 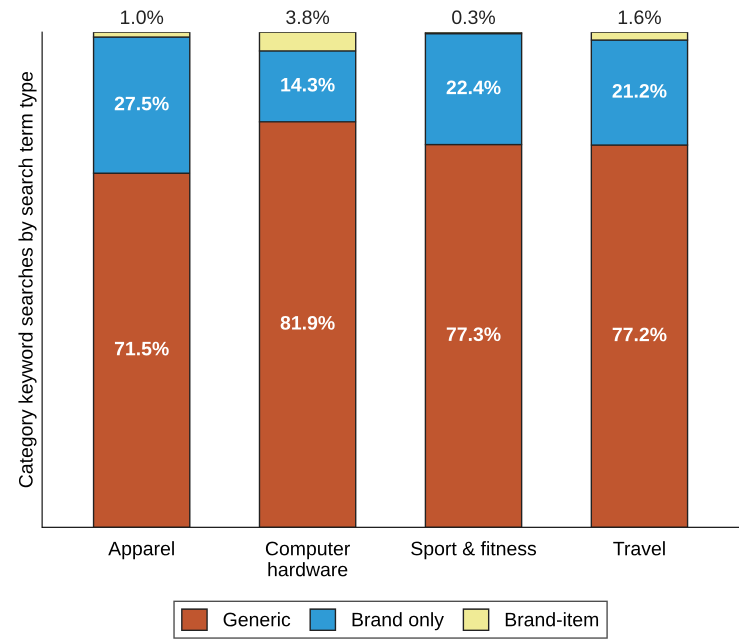 I want to click on x-tick-label: Travel, so click(x=639, y=548).